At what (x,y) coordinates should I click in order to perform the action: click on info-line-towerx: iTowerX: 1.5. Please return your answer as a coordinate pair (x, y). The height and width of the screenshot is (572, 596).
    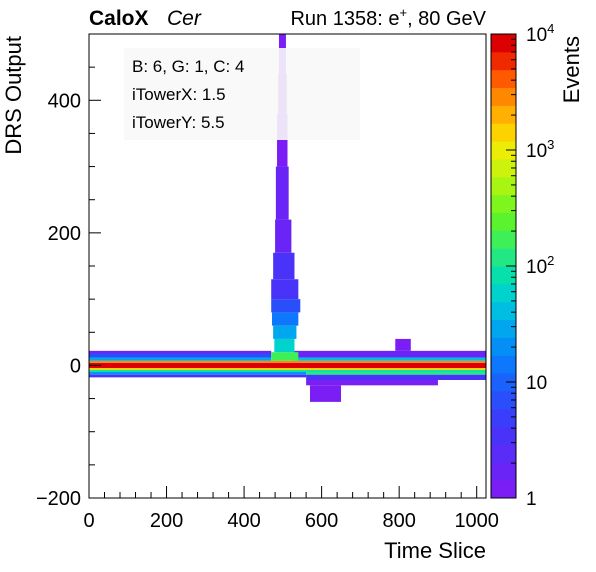
    Looking at the image, I should click on (179, 94).